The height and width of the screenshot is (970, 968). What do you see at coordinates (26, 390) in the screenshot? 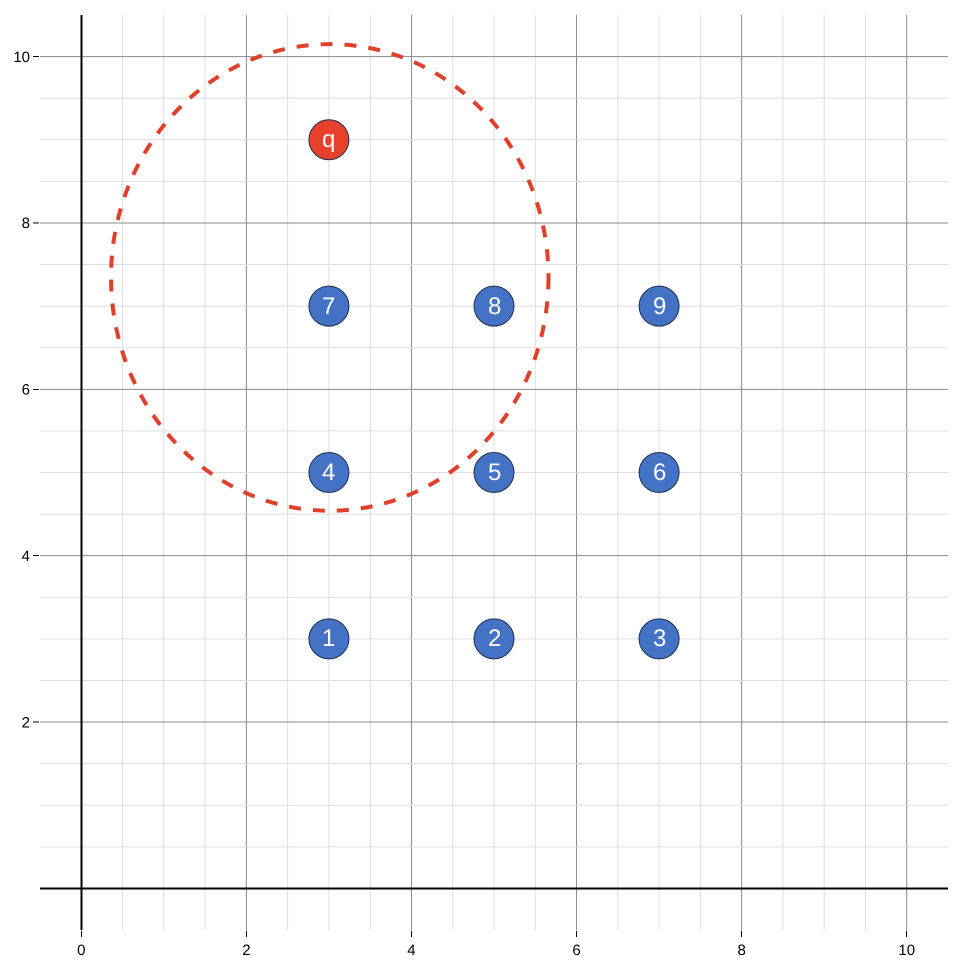
I see `y-tick-label: 6` at bounding box center [26, 390].